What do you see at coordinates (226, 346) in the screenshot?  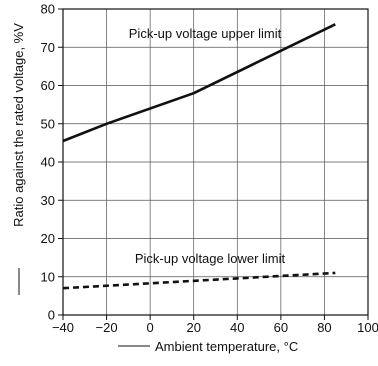 I see `x-axis-label: Ambient temperature, °C` at bounding box center [226, 346].